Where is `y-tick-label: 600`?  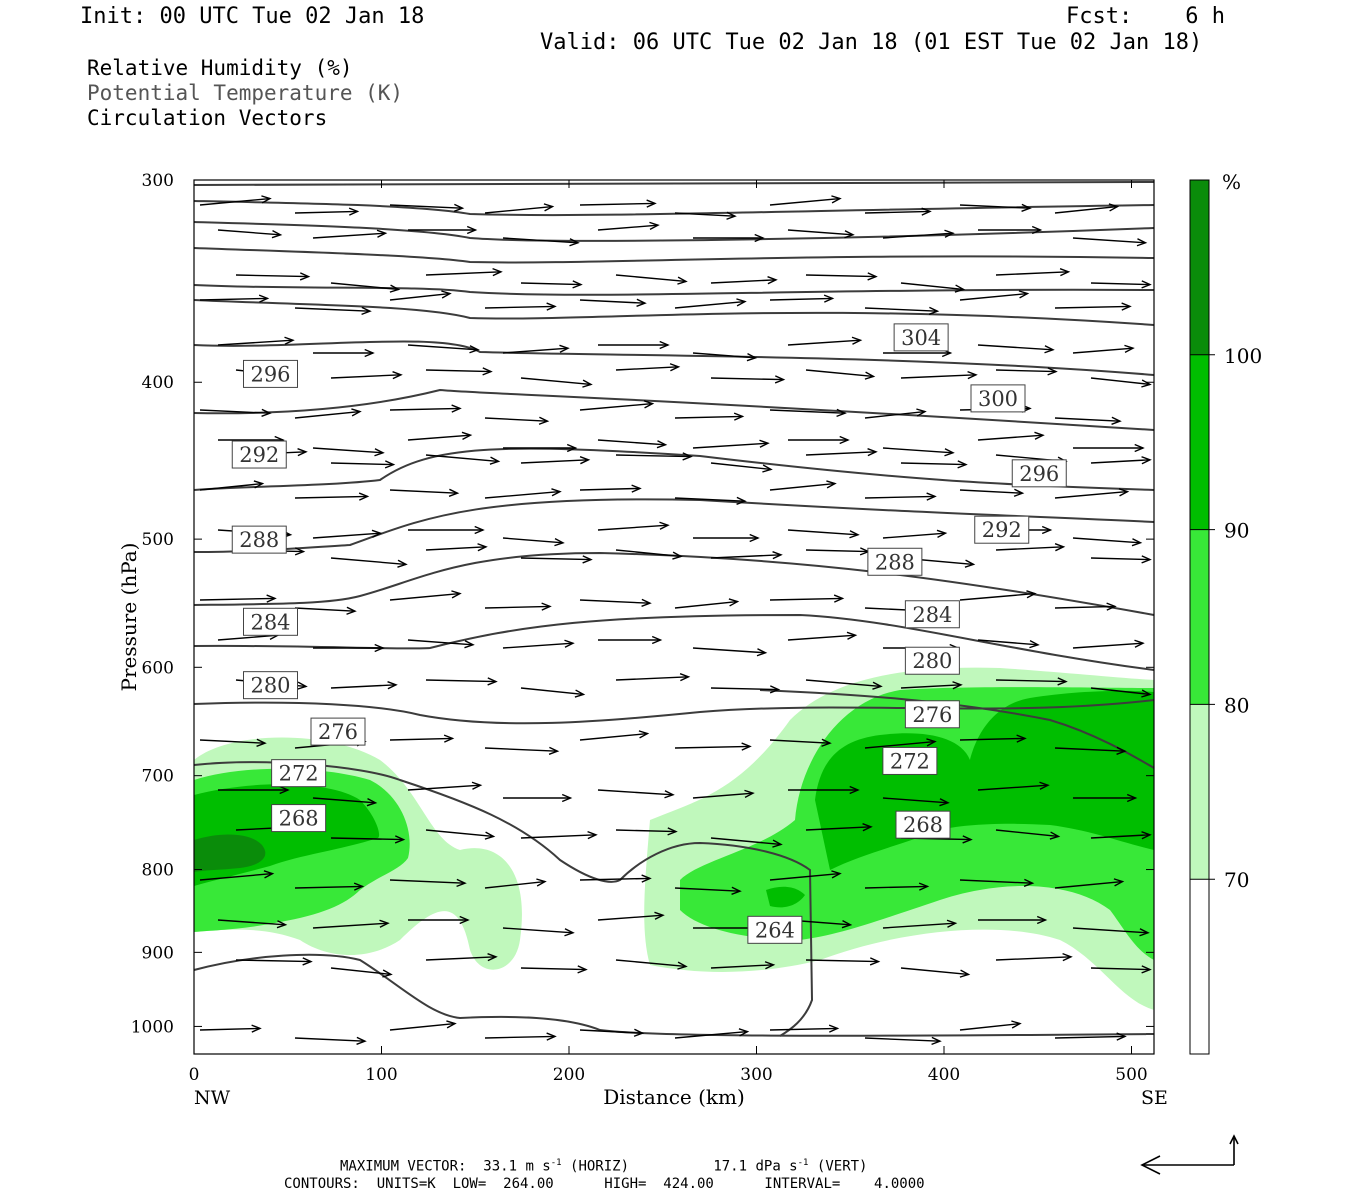 y-tick-label: 600 is located at coordinates (158, 668).